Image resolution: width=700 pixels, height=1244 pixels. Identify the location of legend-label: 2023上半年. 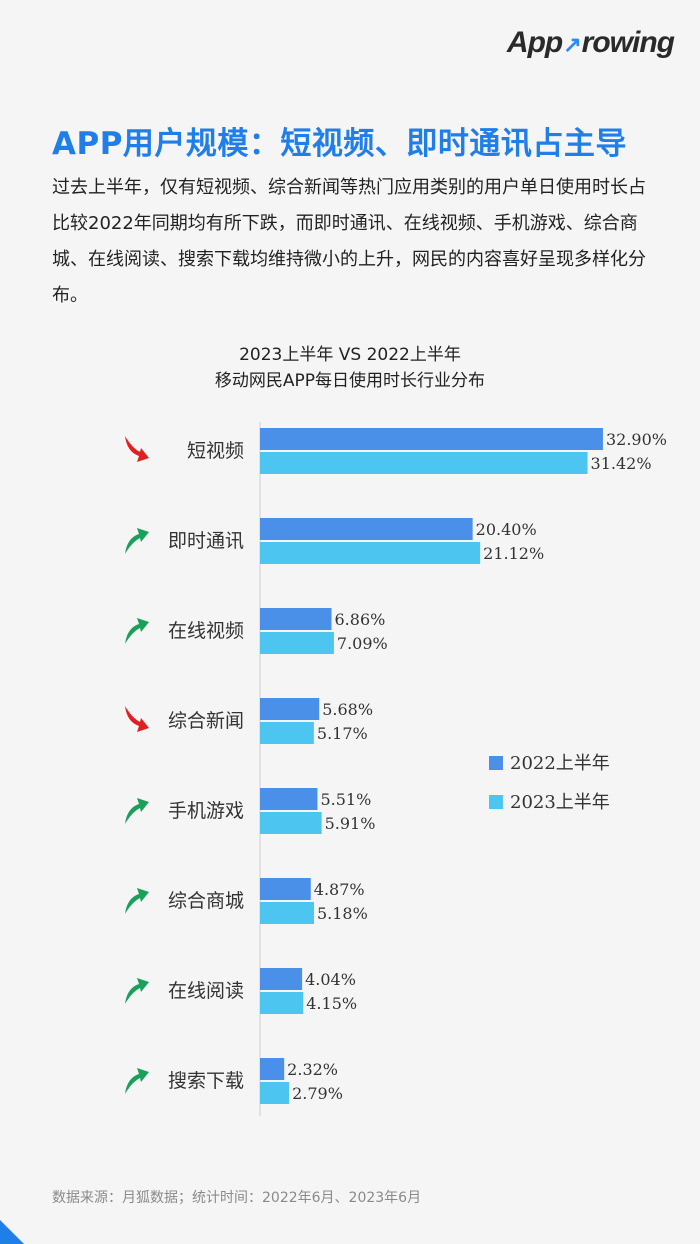
(560, 802).